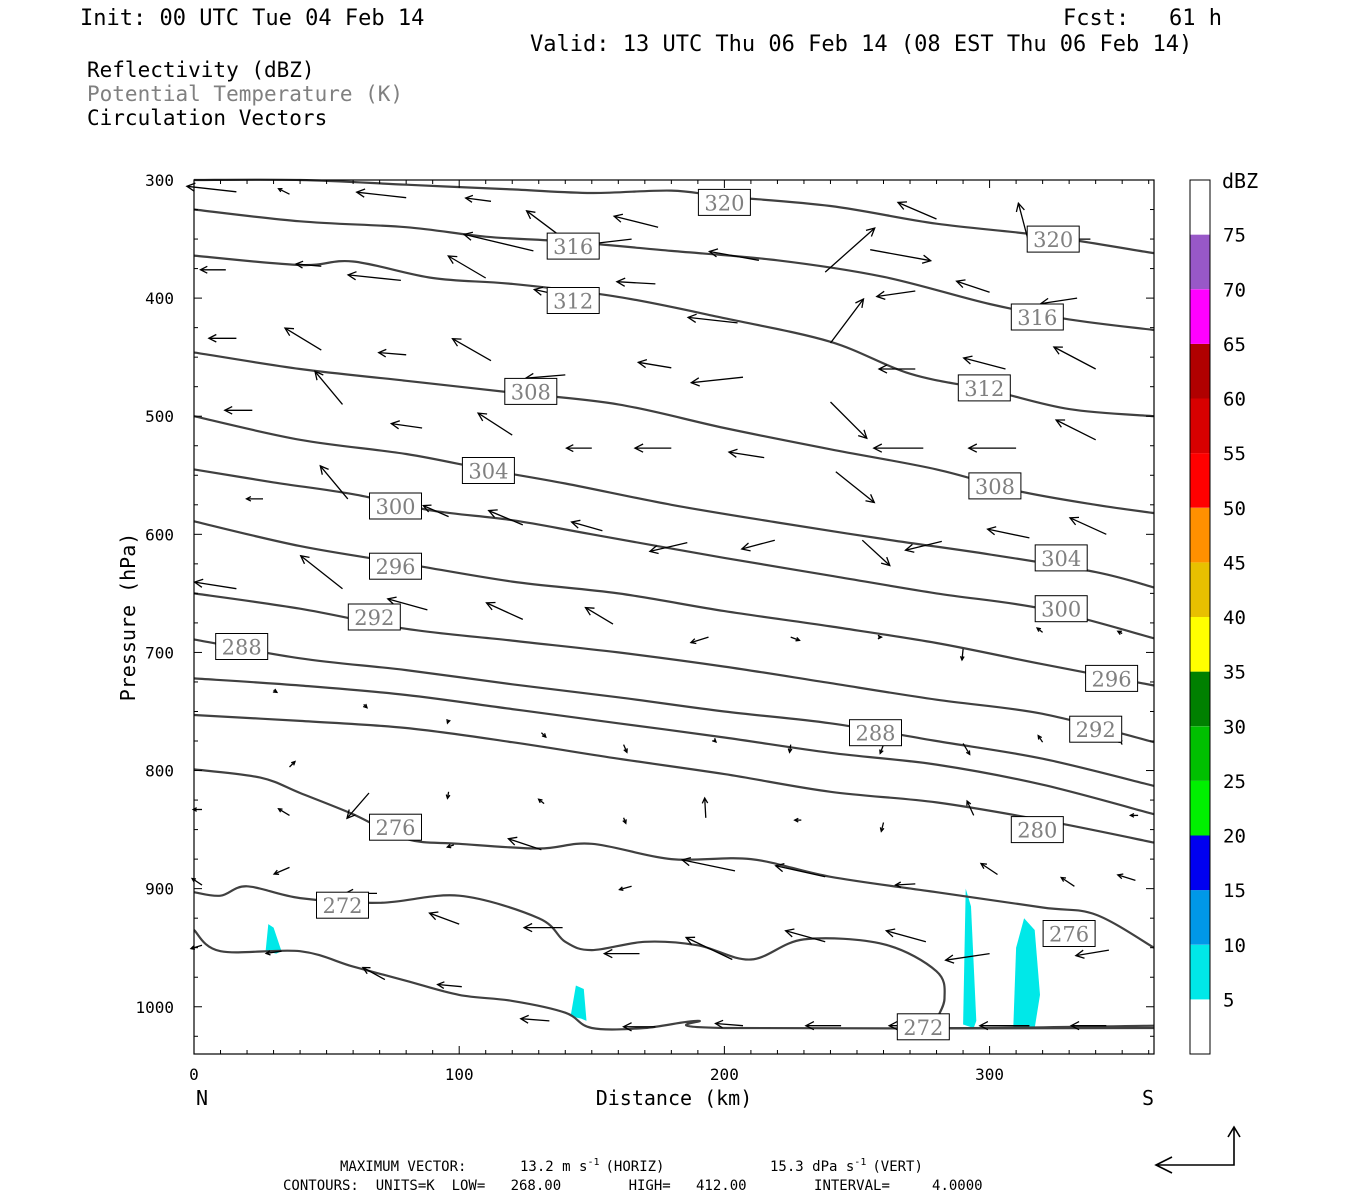 This screenshot has width=1350, height=1200. Describe the element at coordinates (202, 1098) in the screenshot. I see `end-label-north: N` at that location.